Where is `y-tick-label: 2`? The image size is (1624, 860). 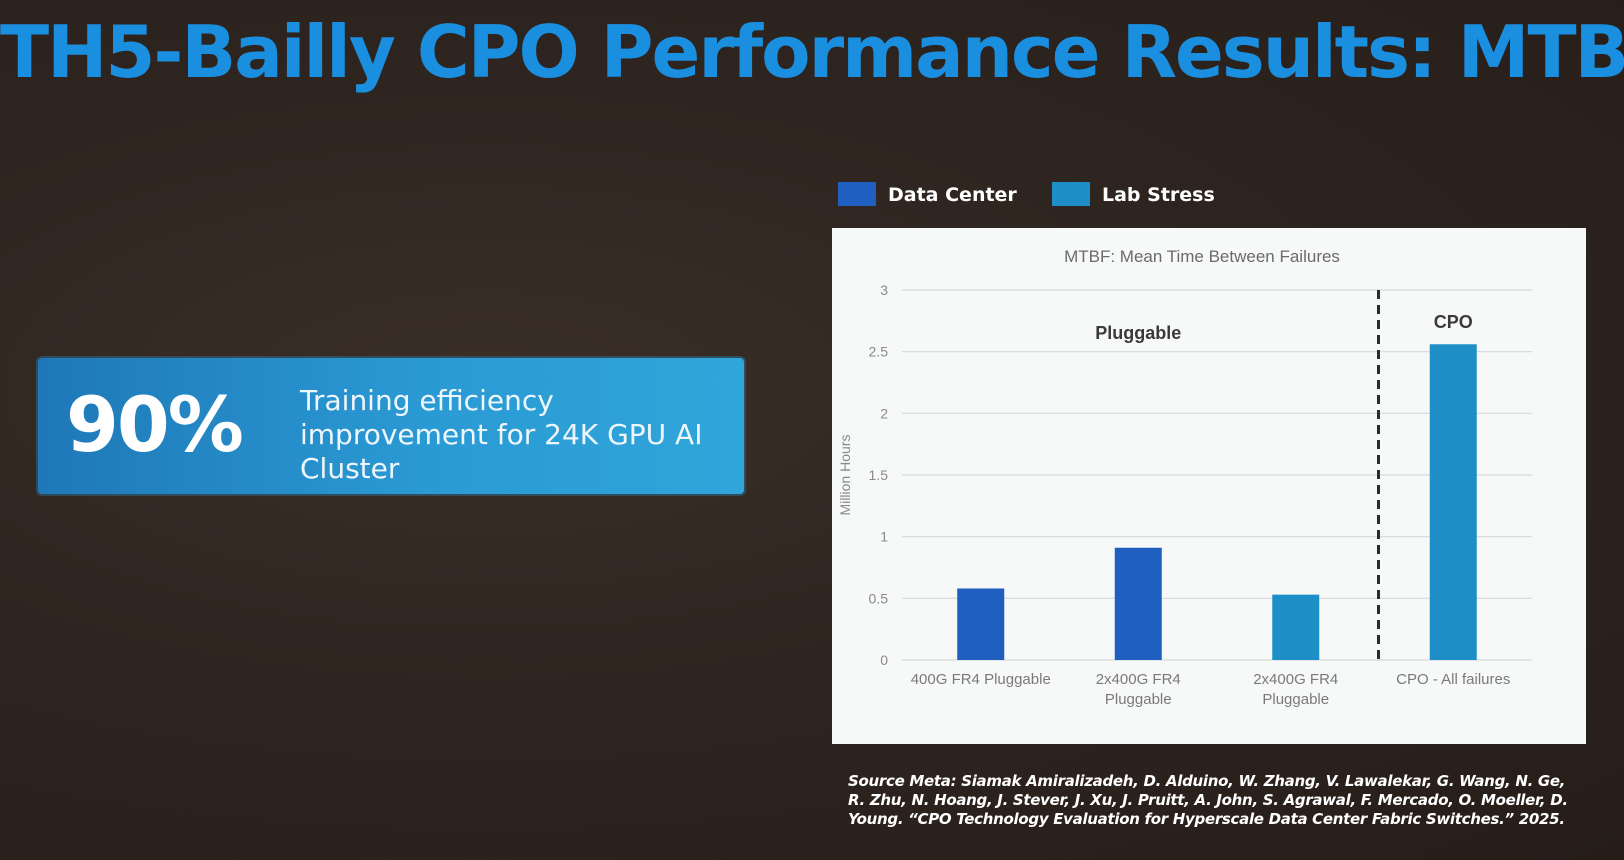
y-tick-label: 2 is located at coordinates (884, 413).